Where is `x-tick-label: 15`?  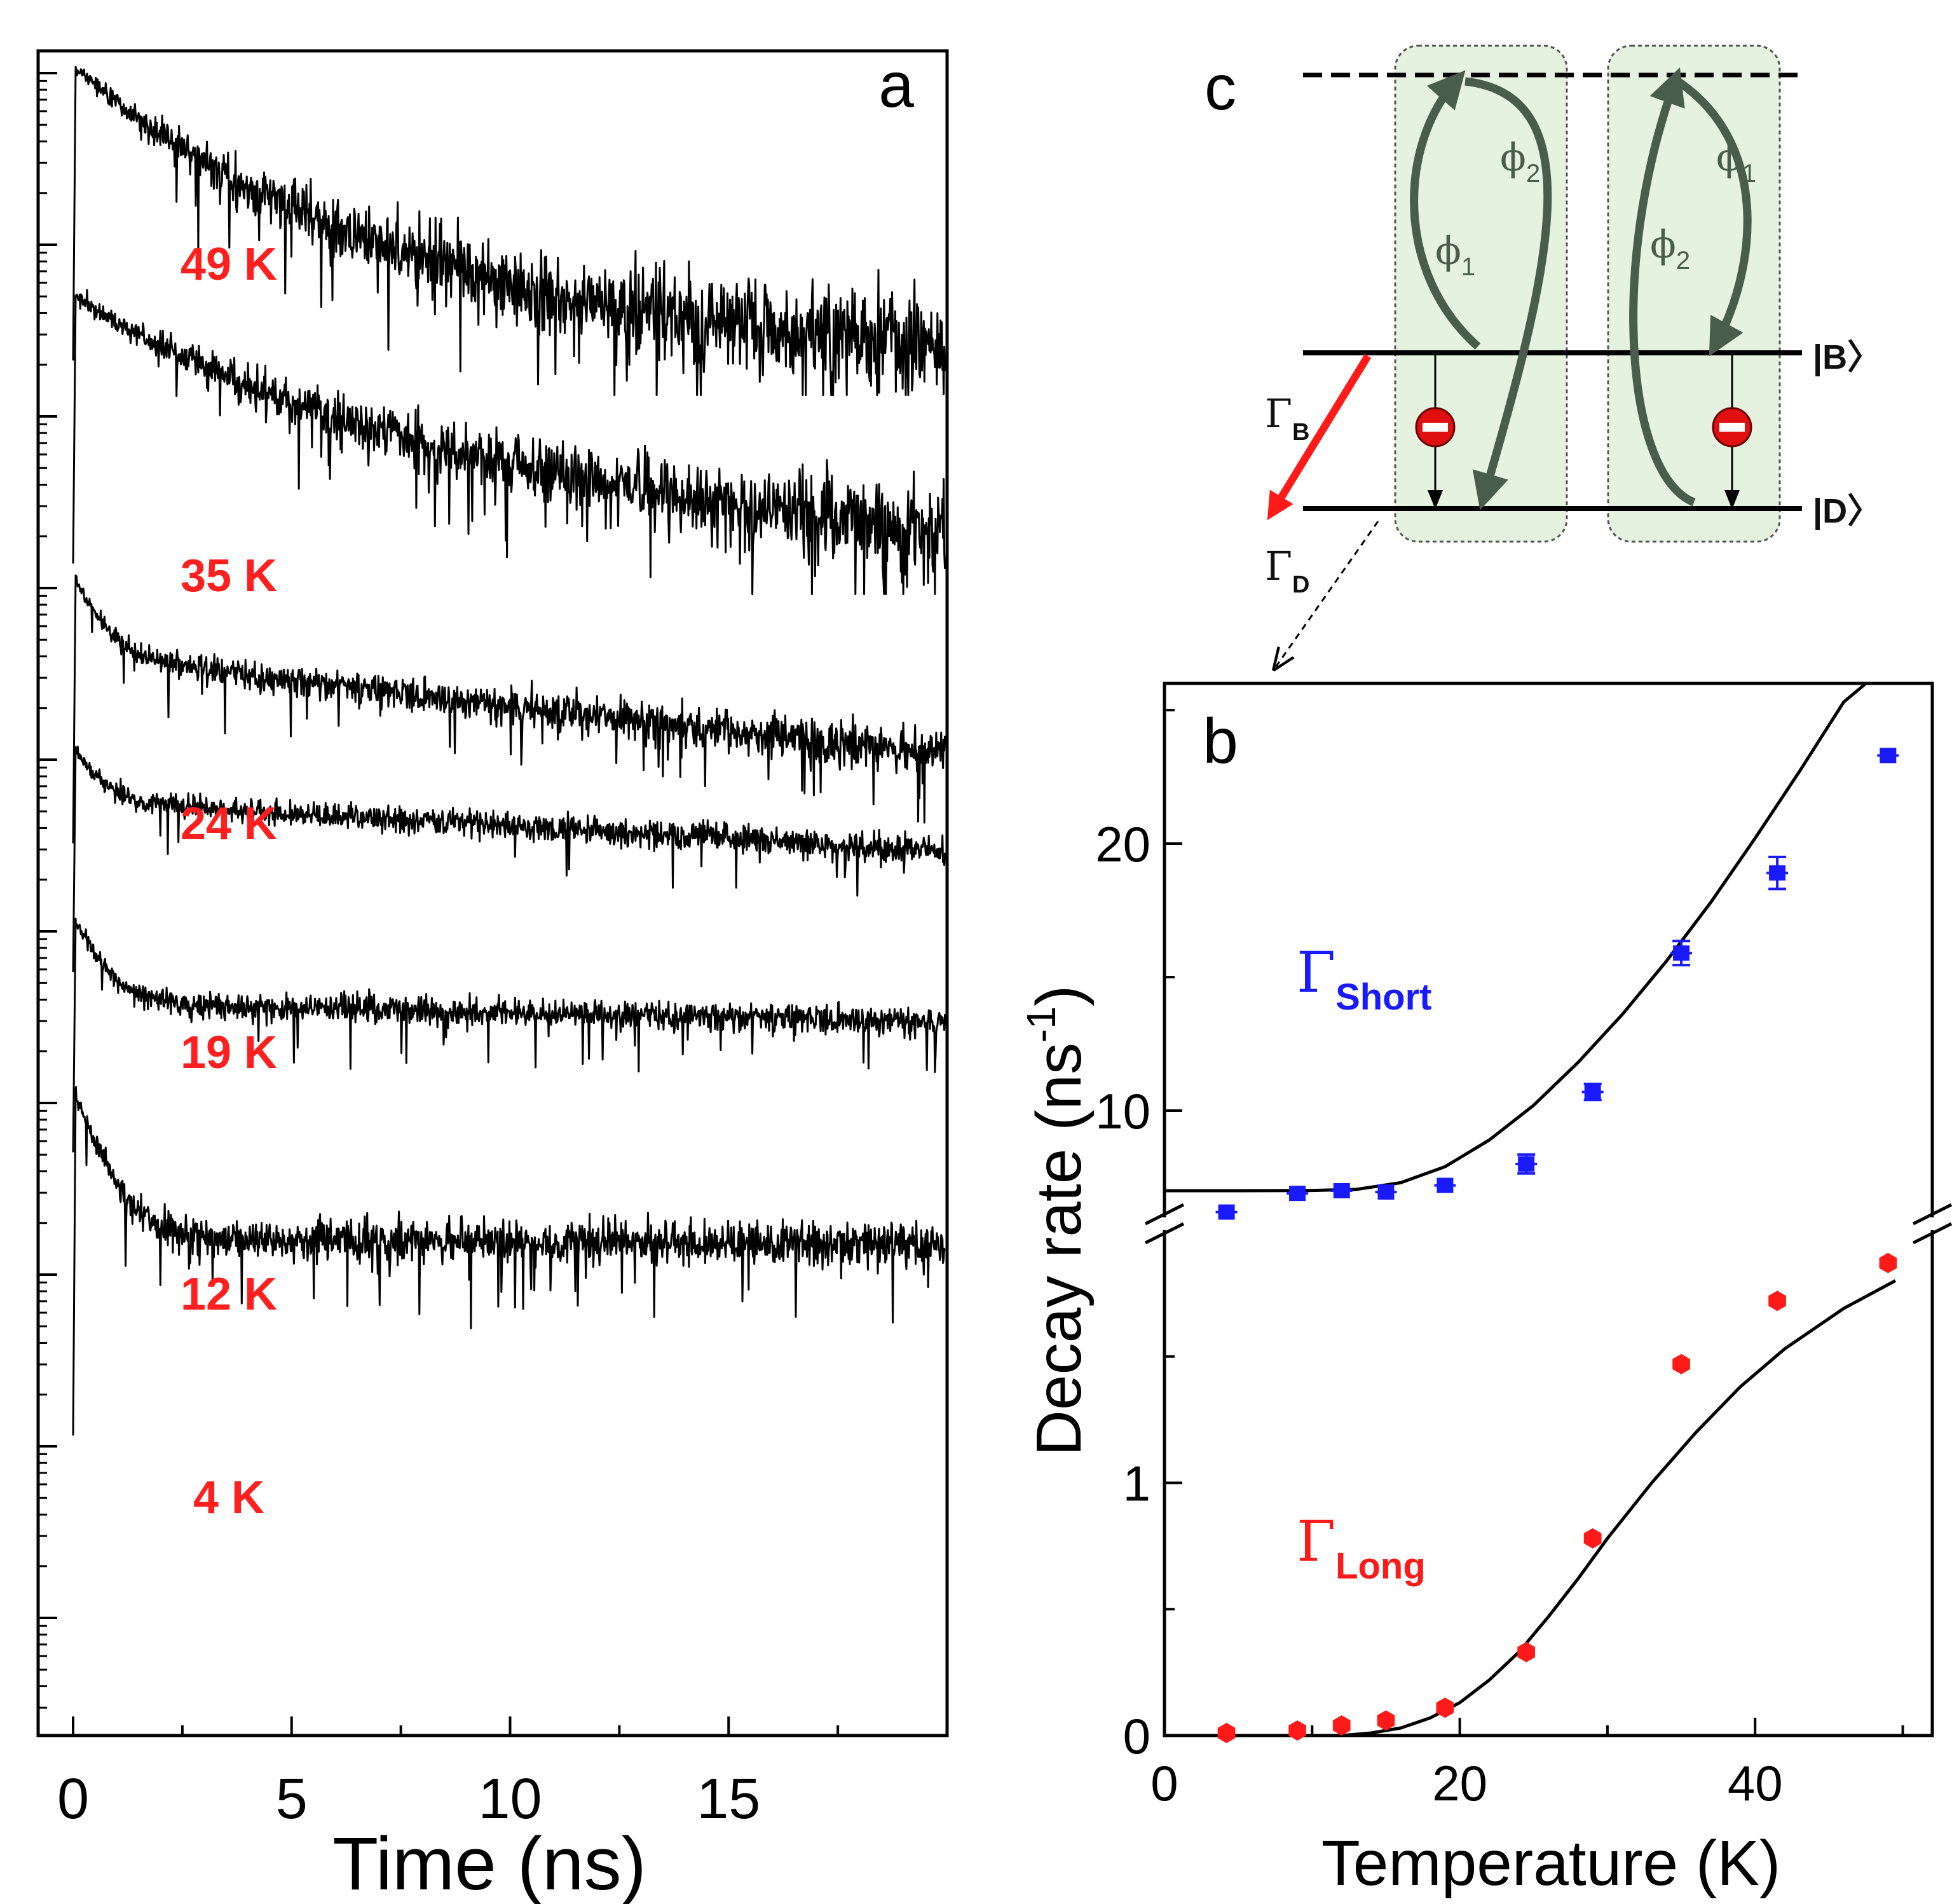 x-tick-label: 15 is located at coordinates (728, 1799).